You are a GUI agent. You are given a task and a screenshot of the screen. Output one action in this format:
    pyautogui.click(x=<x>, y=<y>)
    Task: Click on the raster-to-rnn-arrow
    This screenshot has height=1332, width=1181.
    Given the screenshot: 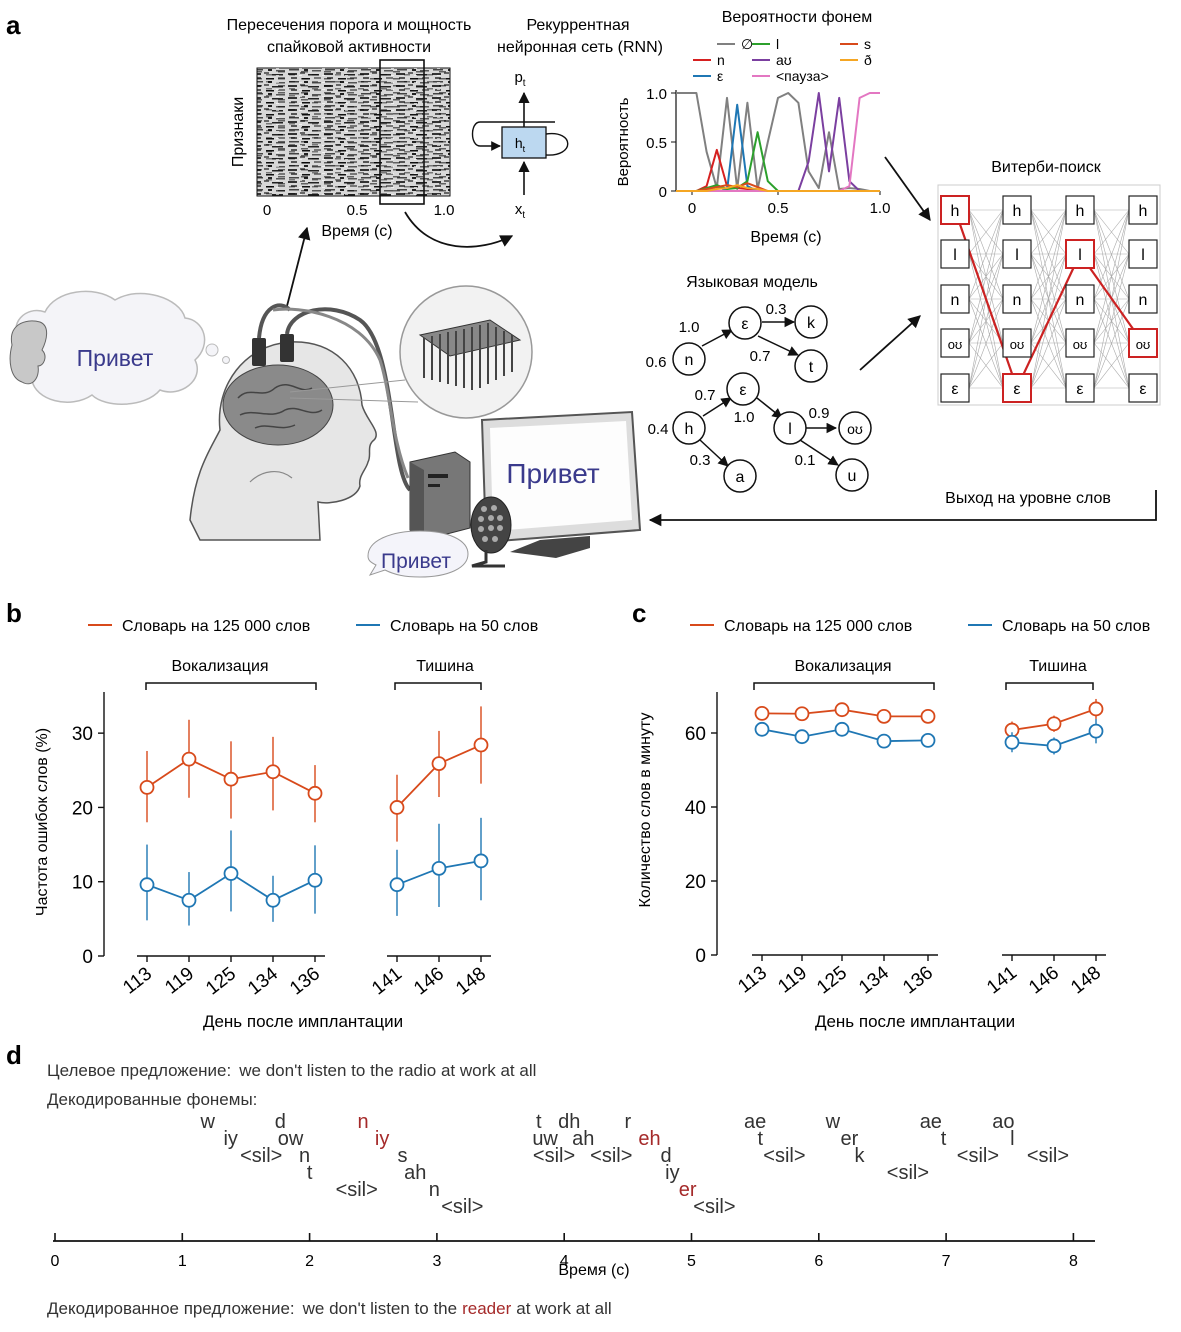 What is the action you would take?
    pyautogui.click(x=459, y=229)
    